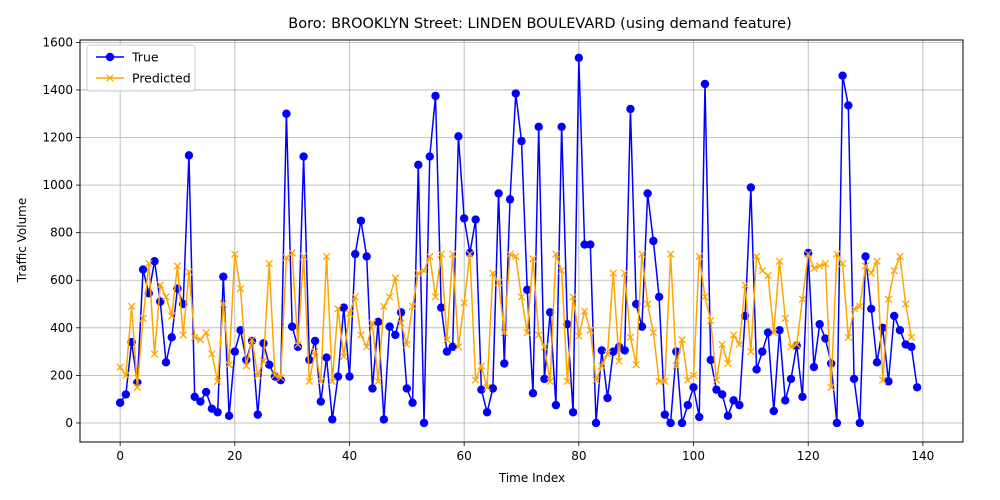  I want to click on legend: True Predicted, so click(141, 68).